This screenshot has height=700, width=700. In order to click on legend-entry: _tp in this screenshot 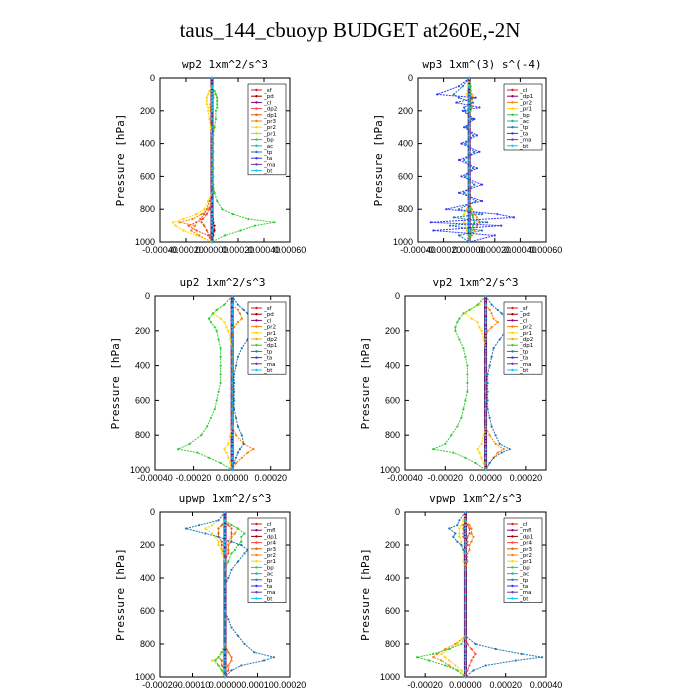, I will do `click(524, 128)`.